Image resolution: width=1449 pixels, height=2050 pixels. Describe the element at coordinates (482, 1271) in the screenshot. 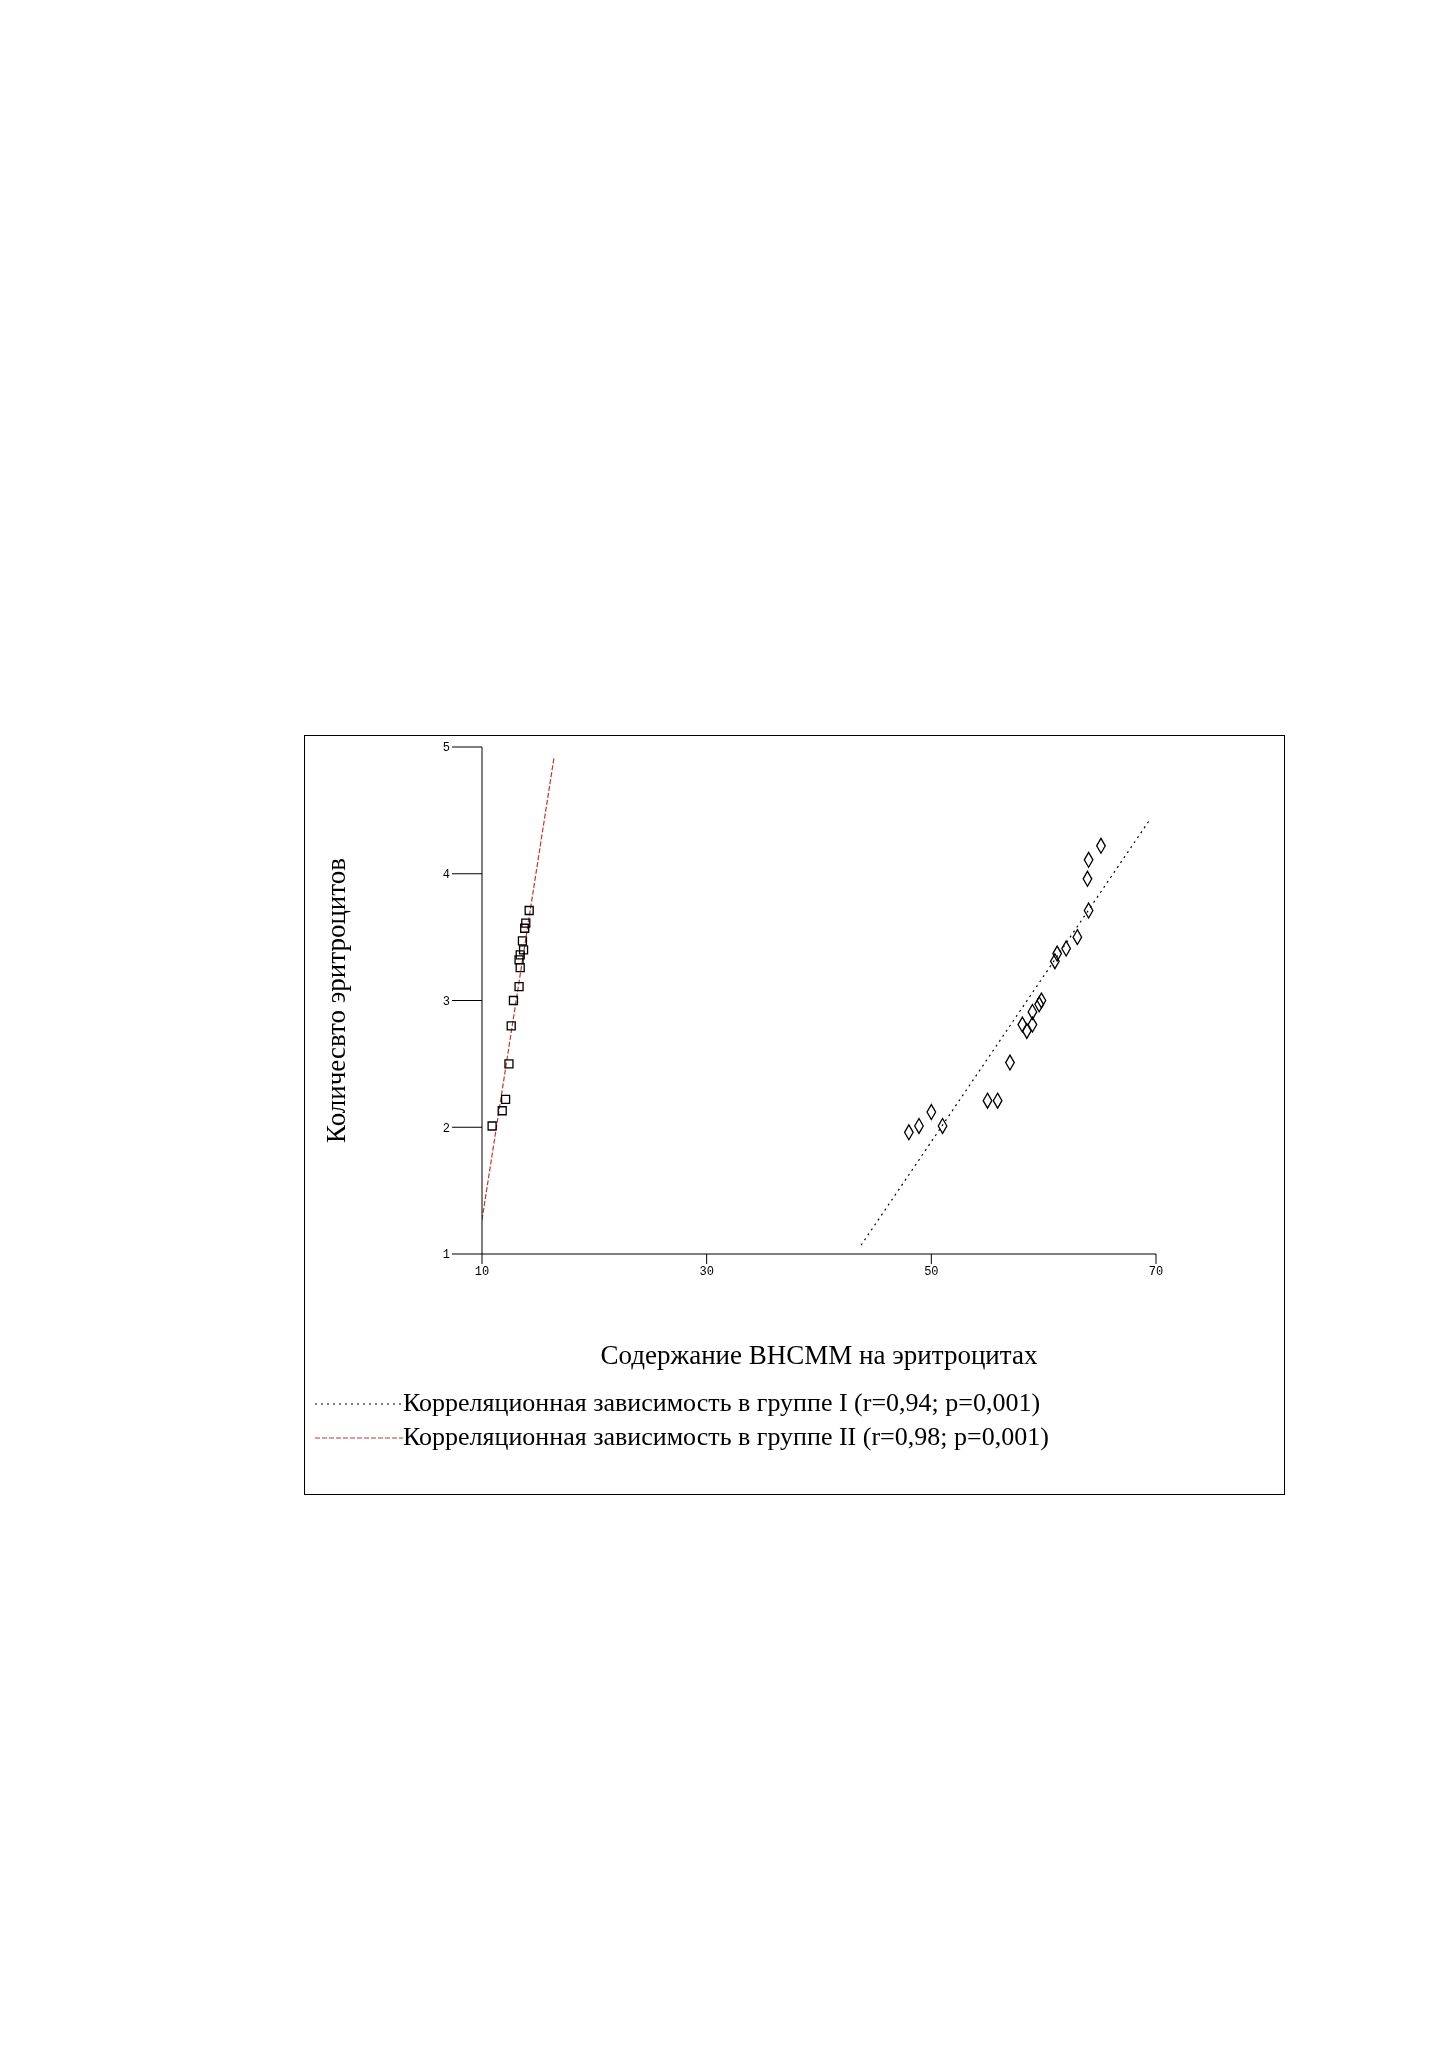

I see `x-tick-label: 10` at that location.